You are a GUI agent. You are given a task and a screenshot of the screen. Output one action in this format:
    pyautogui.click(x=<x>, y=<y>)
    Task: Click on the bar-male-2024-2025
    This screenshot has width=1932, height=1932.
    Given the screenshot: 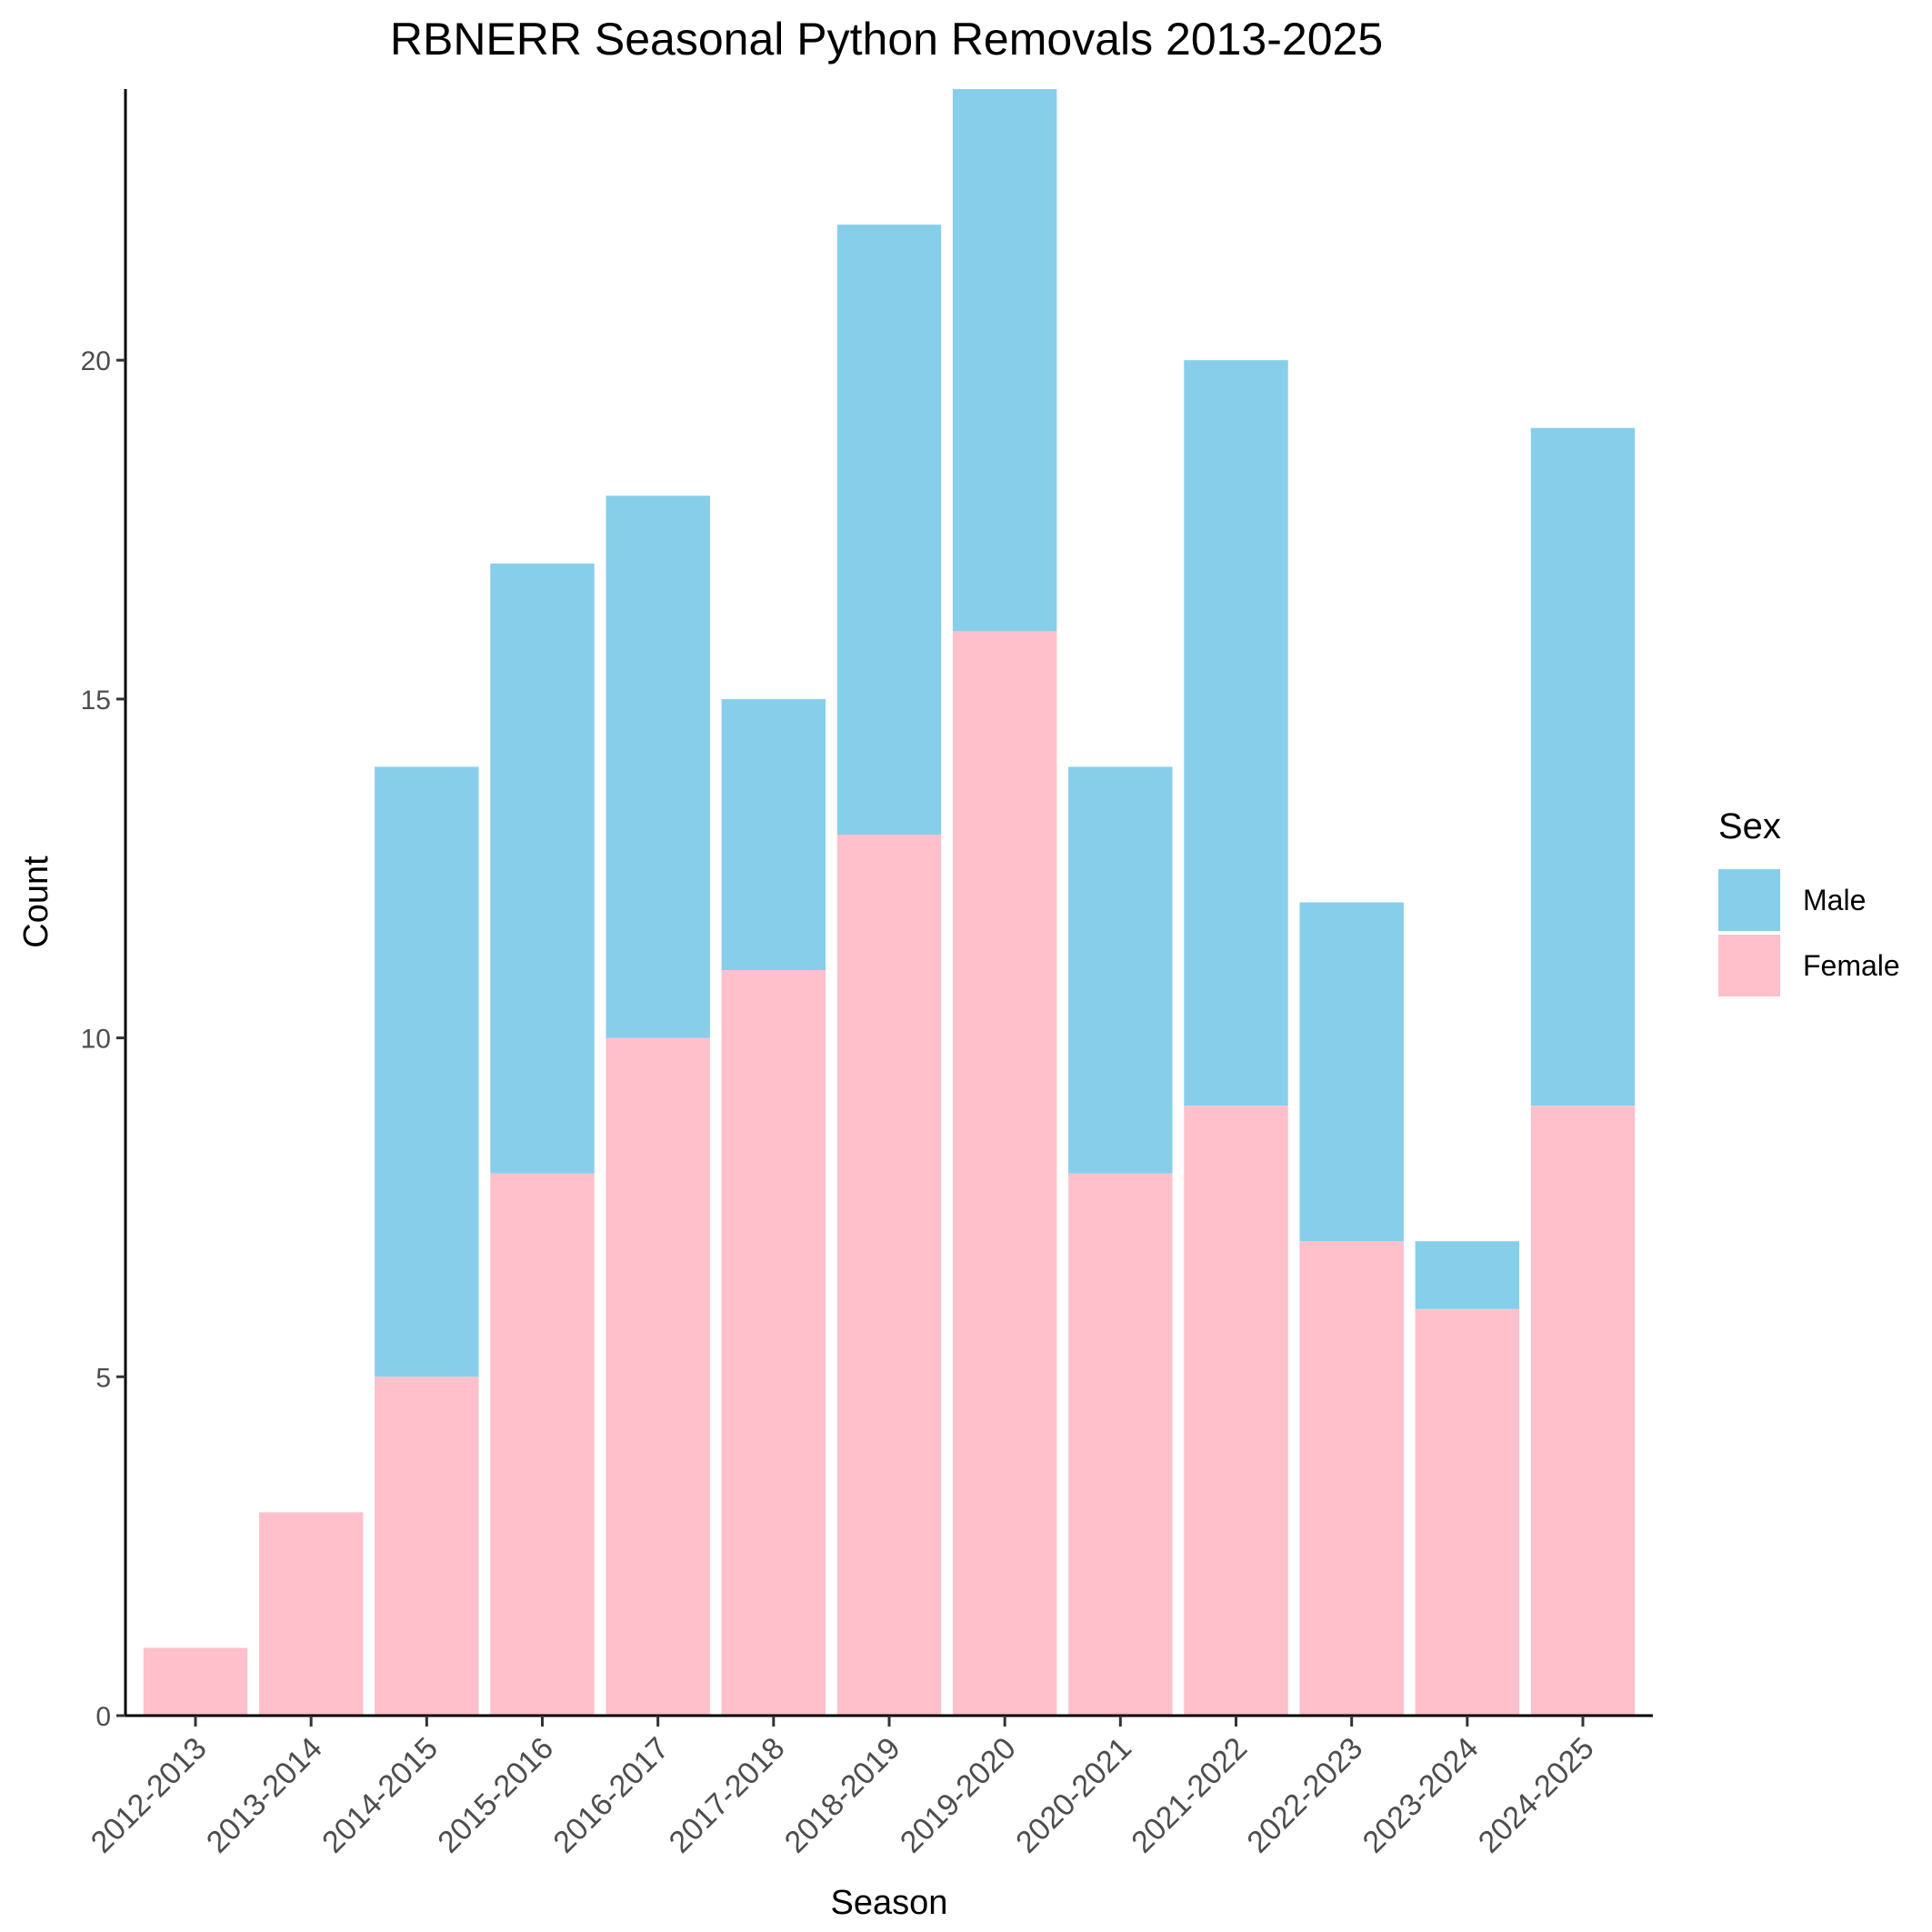 What is the action you would take?
    pyautogui.click(x=1583, y=766)
    